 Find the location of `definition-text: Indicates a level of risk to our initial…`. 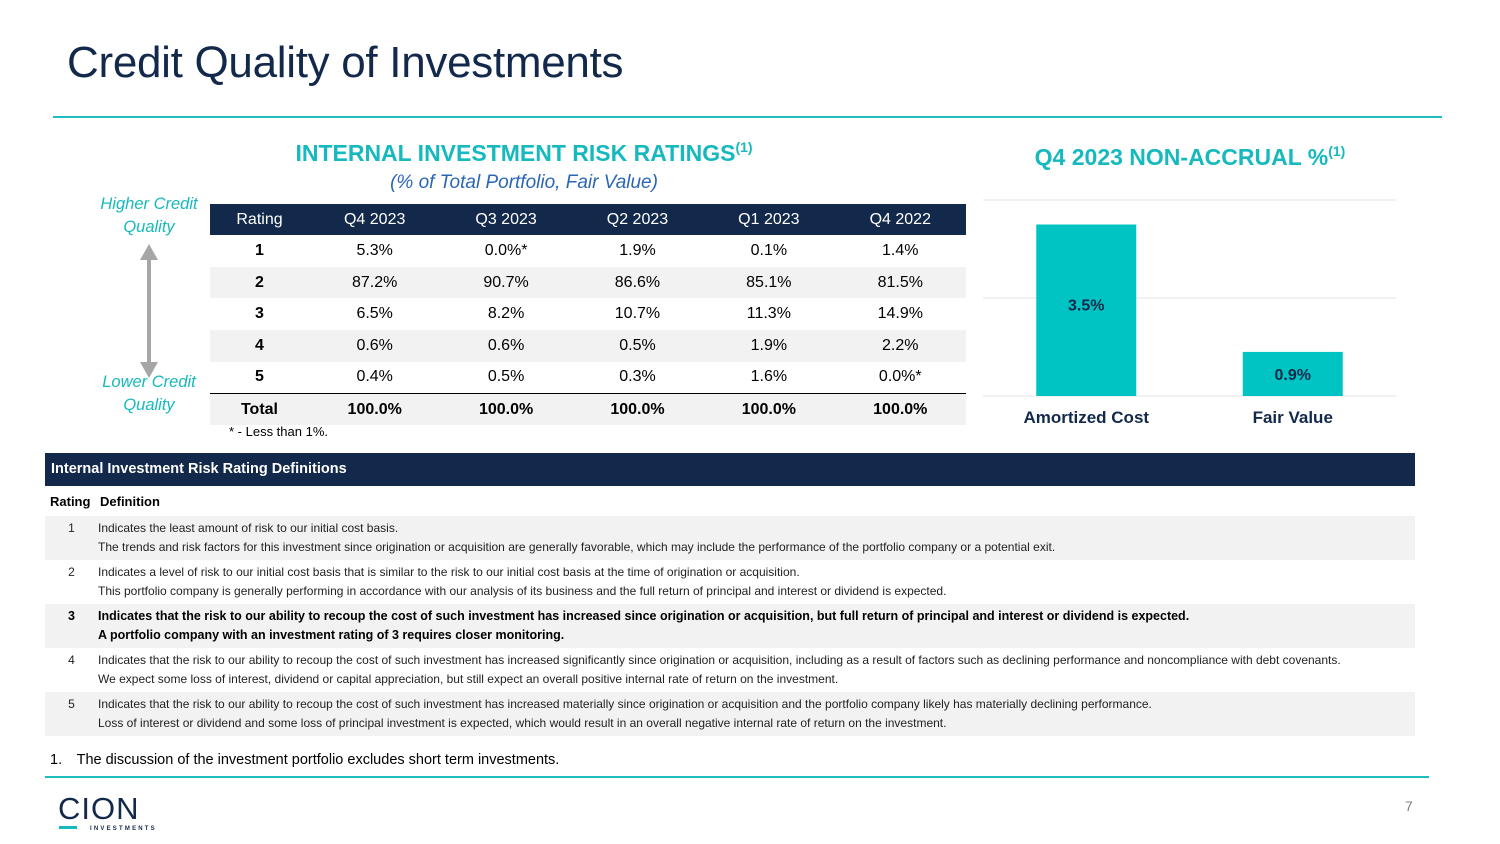

definition-text: Indicates a level of risk to our initial… is located at coordinates (756, 582).